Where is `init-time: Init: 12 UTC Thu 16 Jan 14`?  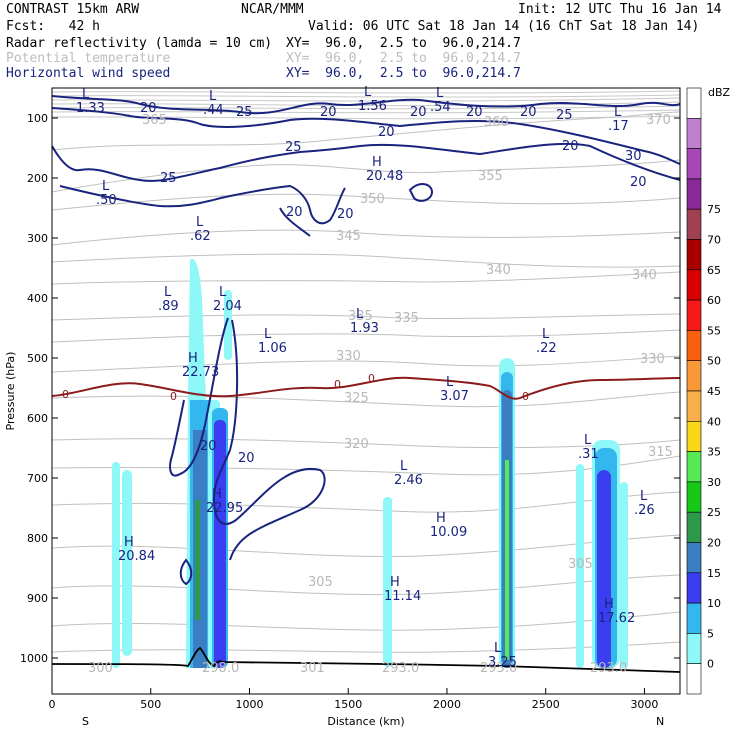 init-time: Init: 12 UTC Thu 16 Jan 14 is located at coordinates (620, 9).